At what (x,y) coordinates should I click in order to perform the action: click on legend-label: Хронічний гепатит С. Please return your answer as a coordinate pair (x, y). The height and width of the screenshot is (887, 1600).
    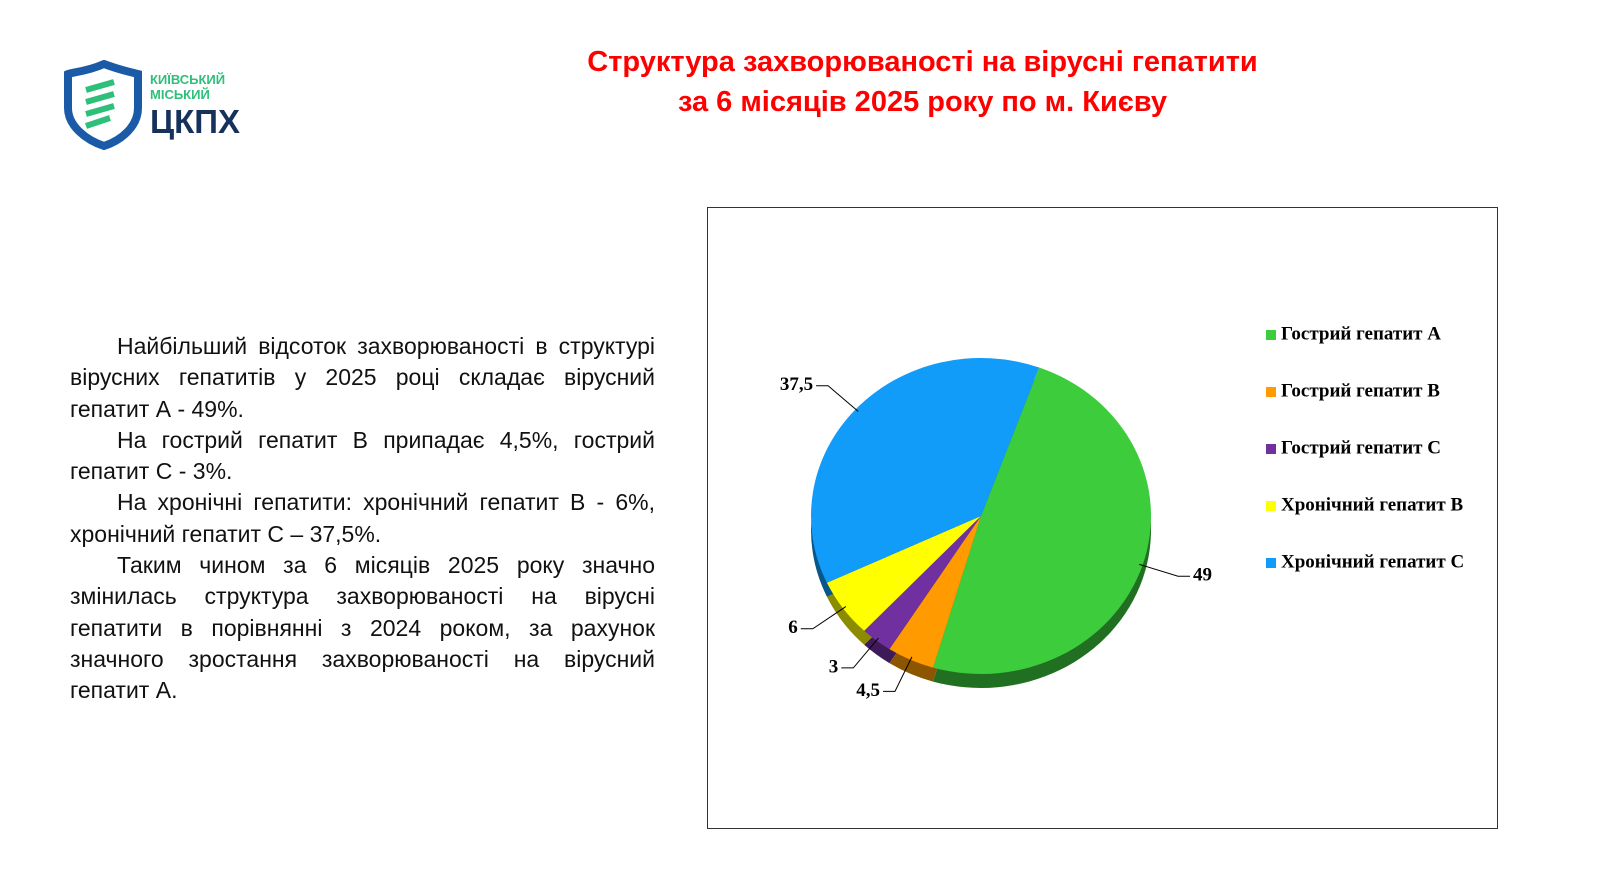
    Looking at the image, I should click on (1372, 561).